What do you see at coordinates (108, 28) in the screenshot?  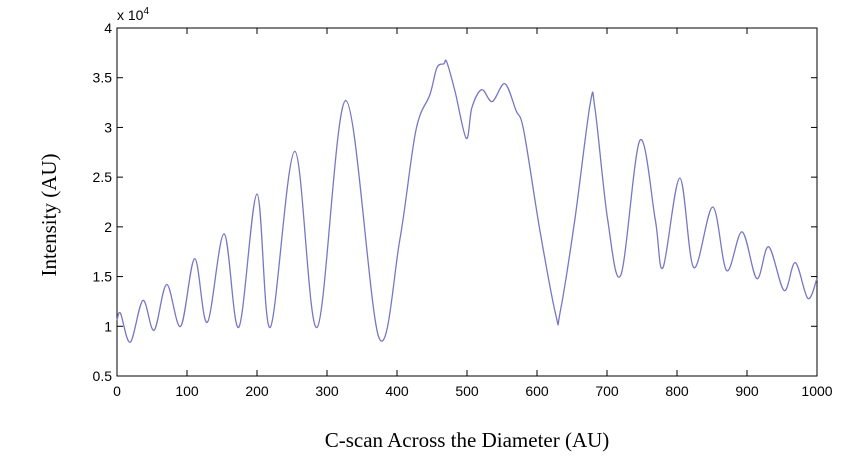 I see `y-tick-label: 4` at bounding box center [108, 28].